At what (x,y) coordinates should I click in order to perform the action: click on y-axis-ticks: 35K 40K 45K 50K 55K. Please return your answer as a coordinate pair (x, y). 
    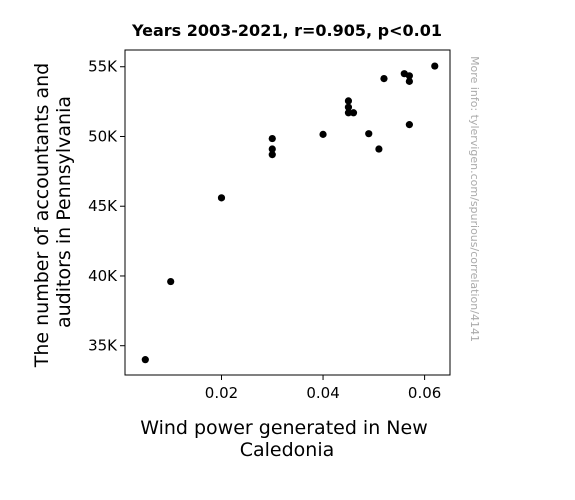
    Looking at the image, I should click on (106, 206).